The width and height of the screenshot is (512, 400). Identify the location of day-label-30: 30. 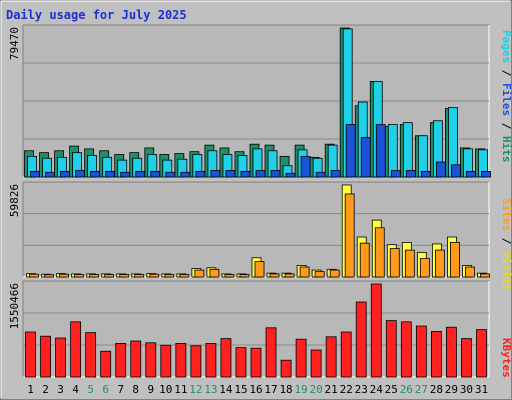
(466, 389).